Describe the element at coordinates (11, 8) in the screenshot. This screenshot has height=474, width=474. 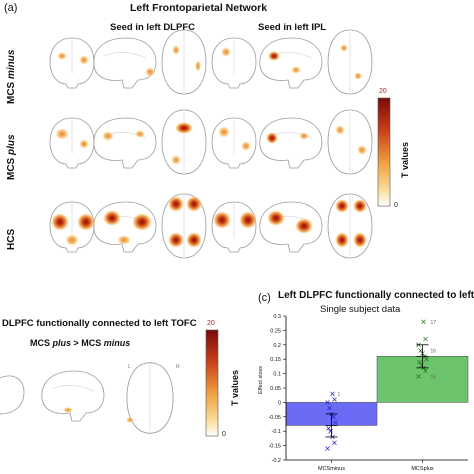
I see `panel-a-letter: (a)` at that location.